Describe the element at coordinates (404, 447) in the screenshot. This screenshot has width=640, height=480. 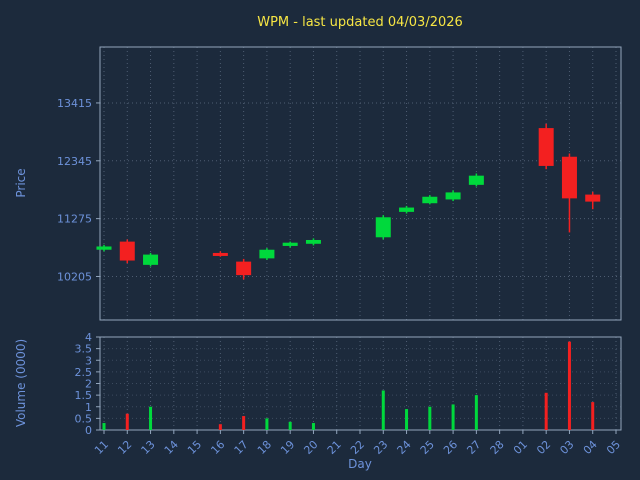
I see `x-tick-label: 24` at that location.